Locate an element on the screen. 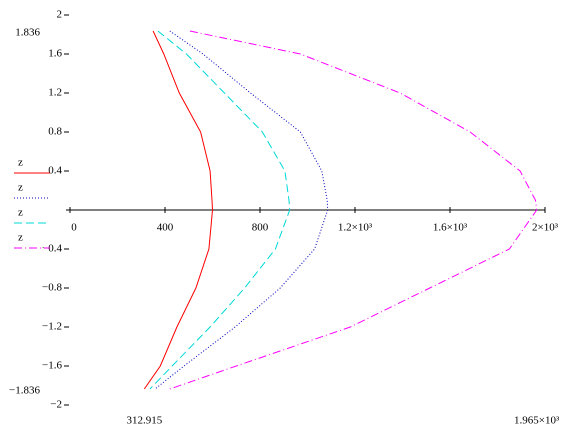 Image resolution: width=565 pixels, height=436 pixels. y-tick-label: −0.4 is located at coordinates (52, 249).